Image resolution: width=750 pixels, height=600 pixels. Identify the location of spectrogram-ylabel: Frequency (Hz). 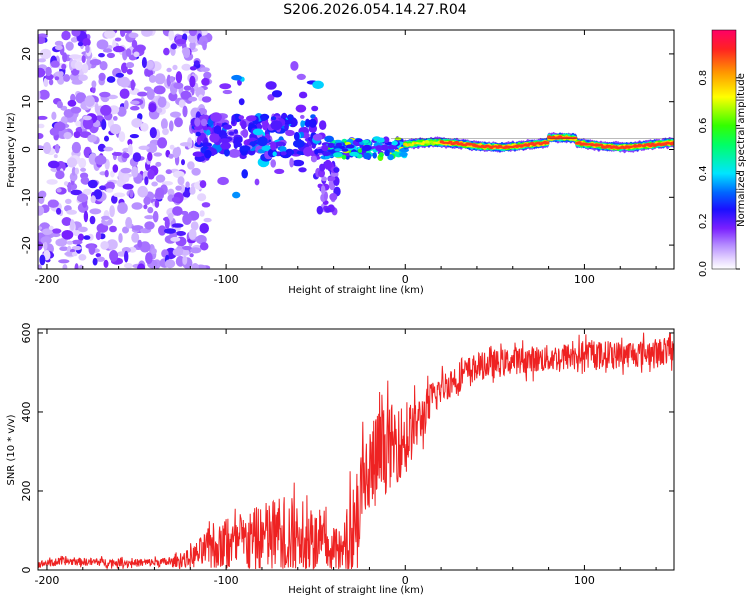
(11, 150).